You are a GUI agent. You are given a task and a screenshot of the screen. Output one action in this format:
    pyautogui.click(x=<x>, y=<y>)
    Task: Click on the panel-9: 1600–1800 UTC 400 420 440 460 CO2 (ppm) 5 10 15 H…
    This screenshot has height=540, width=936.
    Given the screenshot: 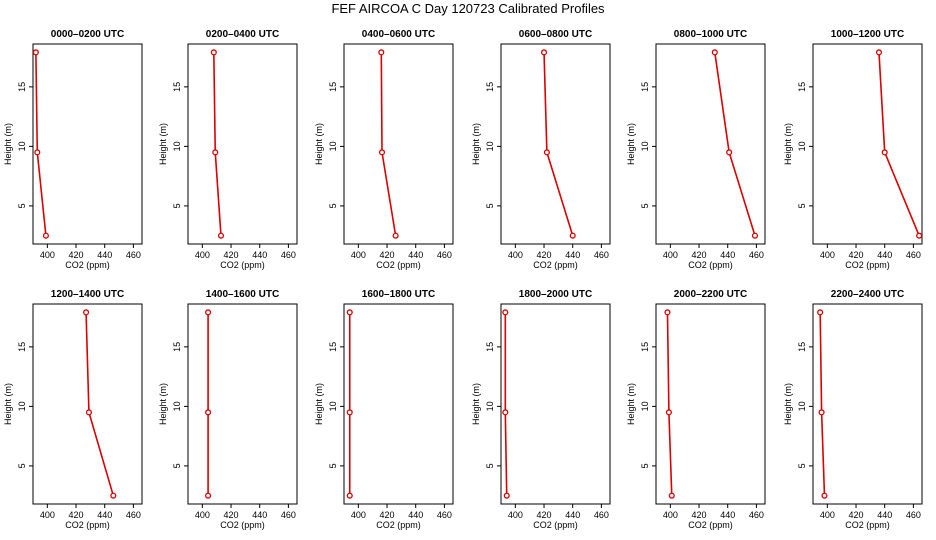 What is the action you would take?
    pyautogui.click(x=384, y=409)
    